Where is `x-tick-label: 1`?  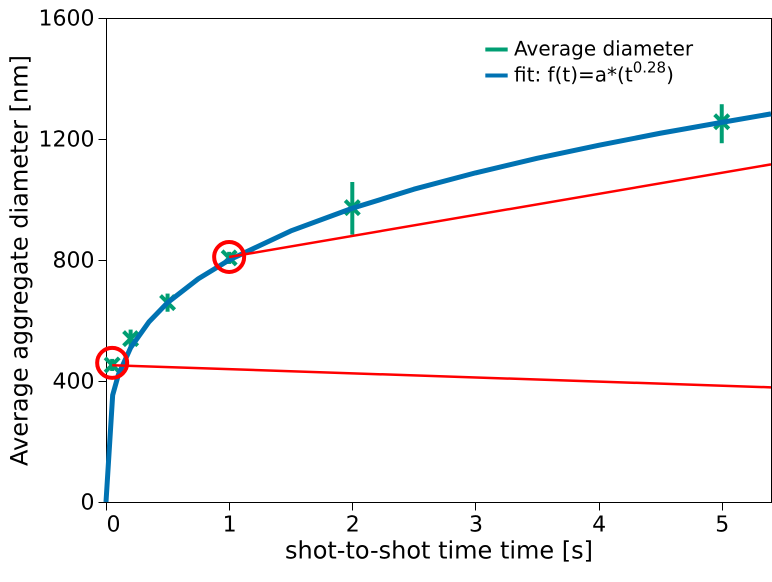 x-tick-label: 1 is located at coordinates (229, 525).